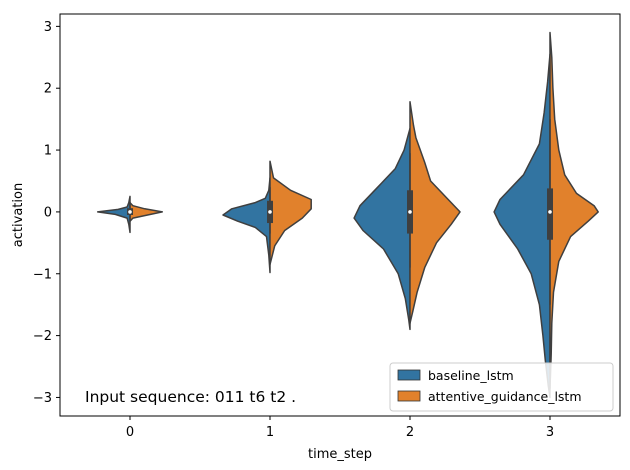 Image resolution: width=630 pixels, height=470 pixels. What do you see at coordinates (410, 432) in the screenshot?
I see `x-tick-label: 2` at bounding box center [410, 432].